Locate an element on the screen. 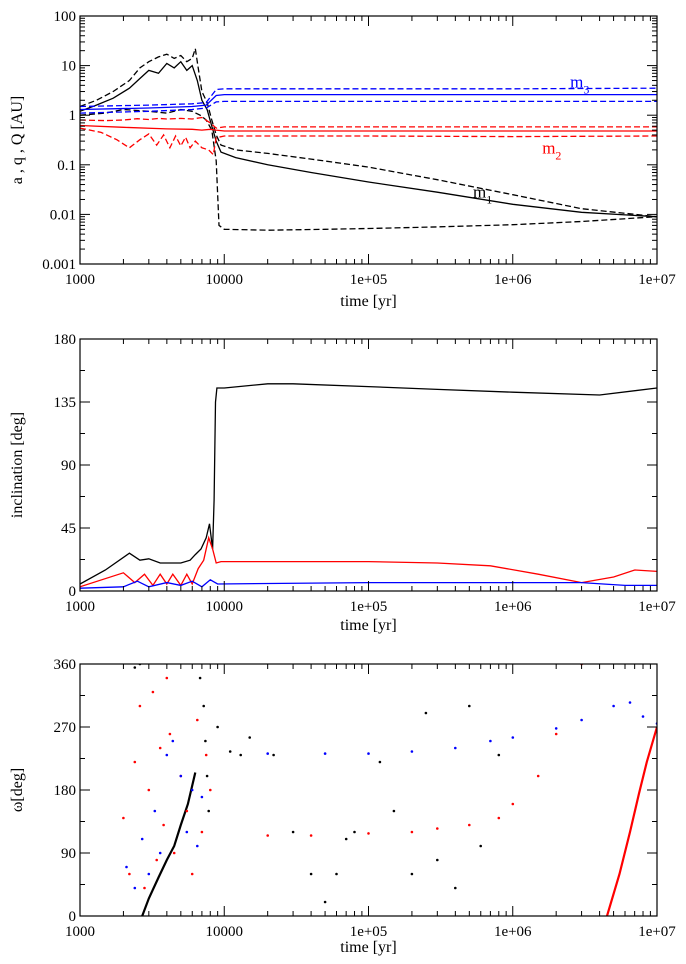 The height and width of the screenshot is (964, 686). series-m2-late-branch- is located at coordinates (631, 821).